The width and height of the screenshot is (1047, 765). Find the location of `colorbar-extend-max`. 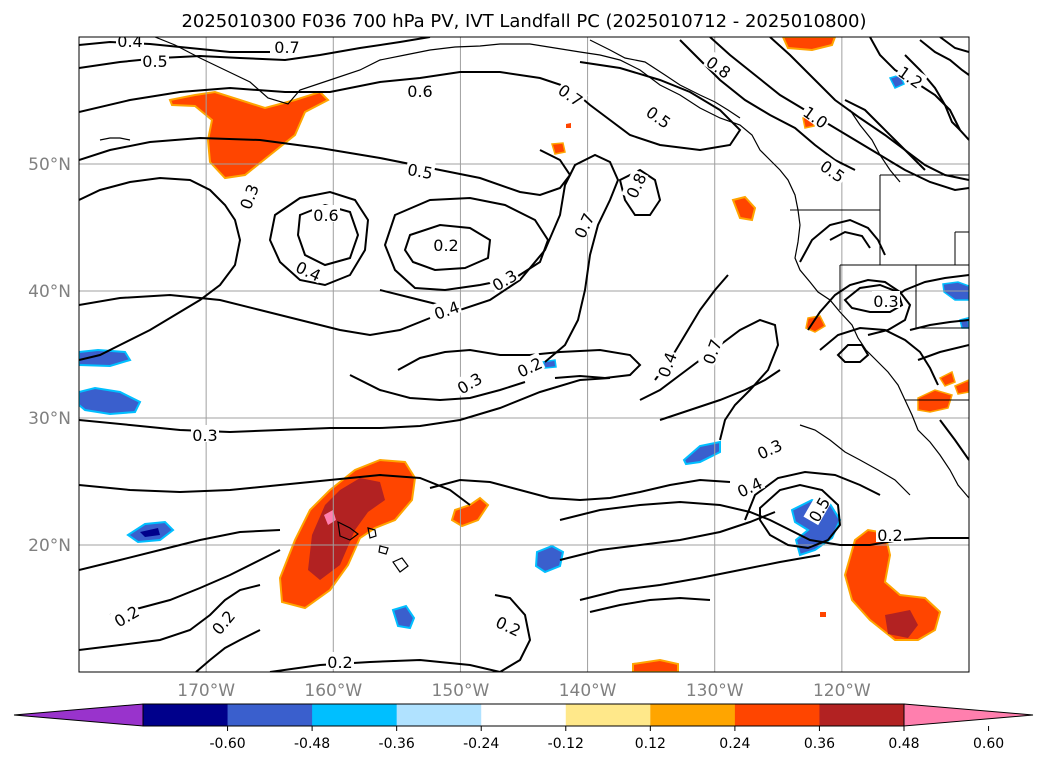

colorbar-extend-max is located at coordinates (968, 715).